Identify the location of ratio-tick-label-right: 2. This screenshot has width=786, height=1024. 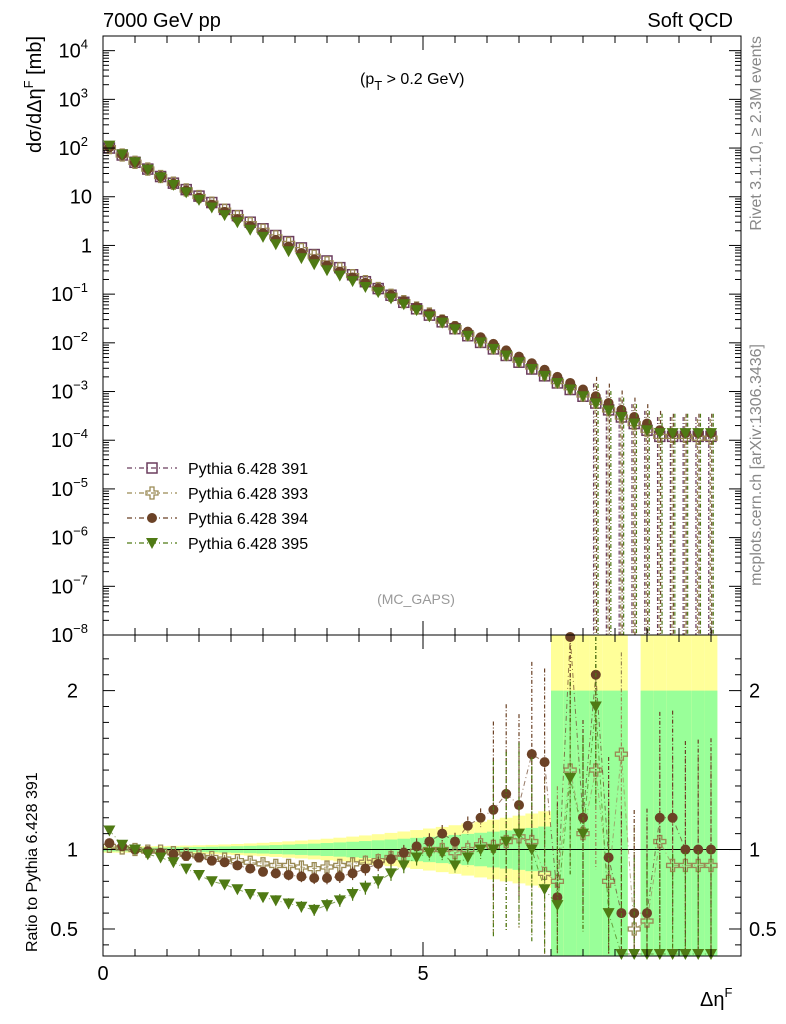
(754, 692).